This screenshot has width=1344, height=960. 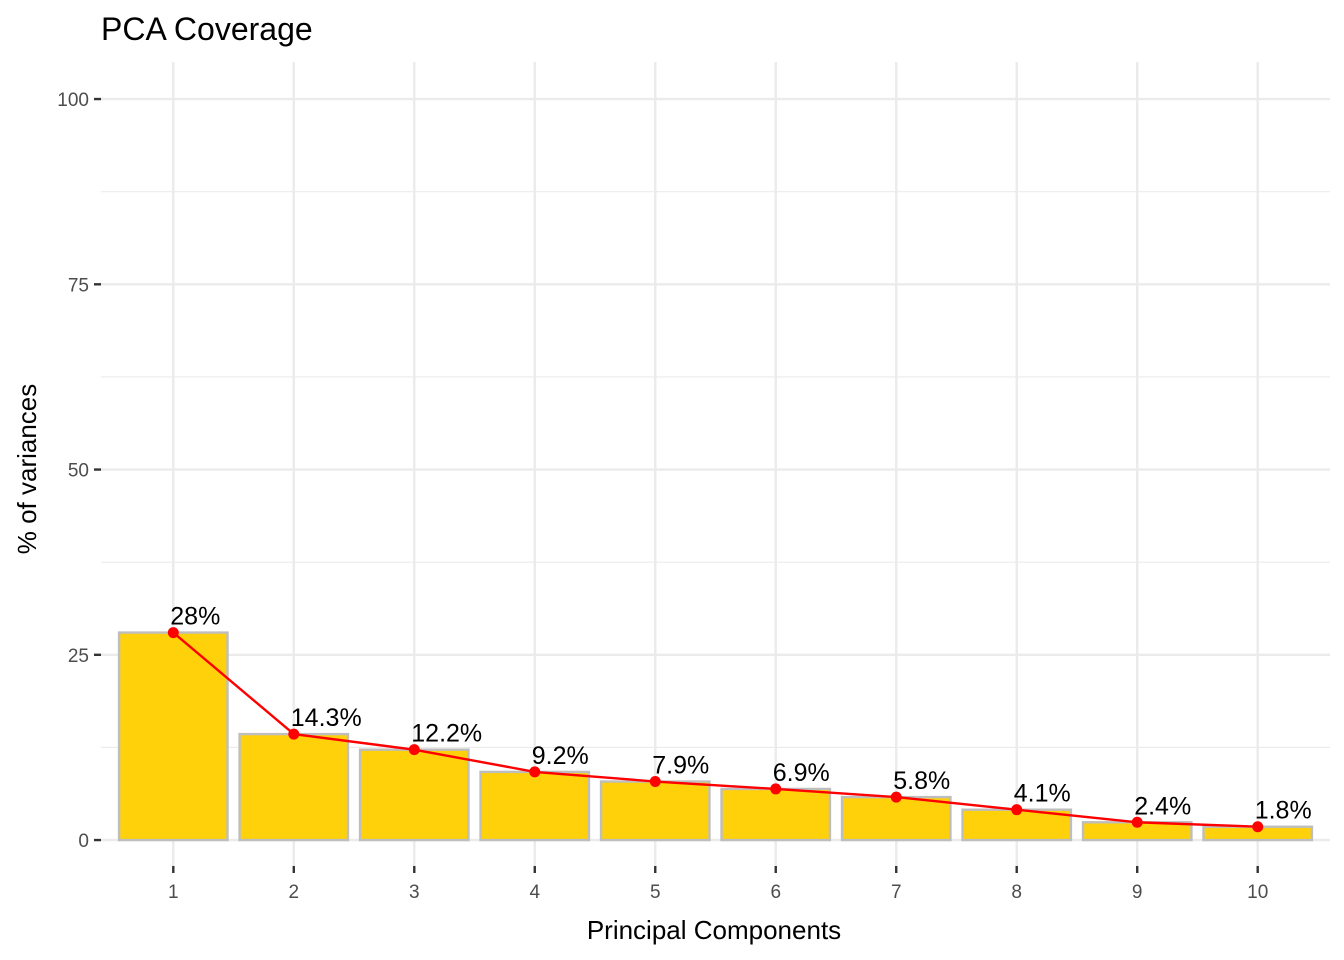 I want to click on y-tick-label: 100, so click(x=73, y=100).